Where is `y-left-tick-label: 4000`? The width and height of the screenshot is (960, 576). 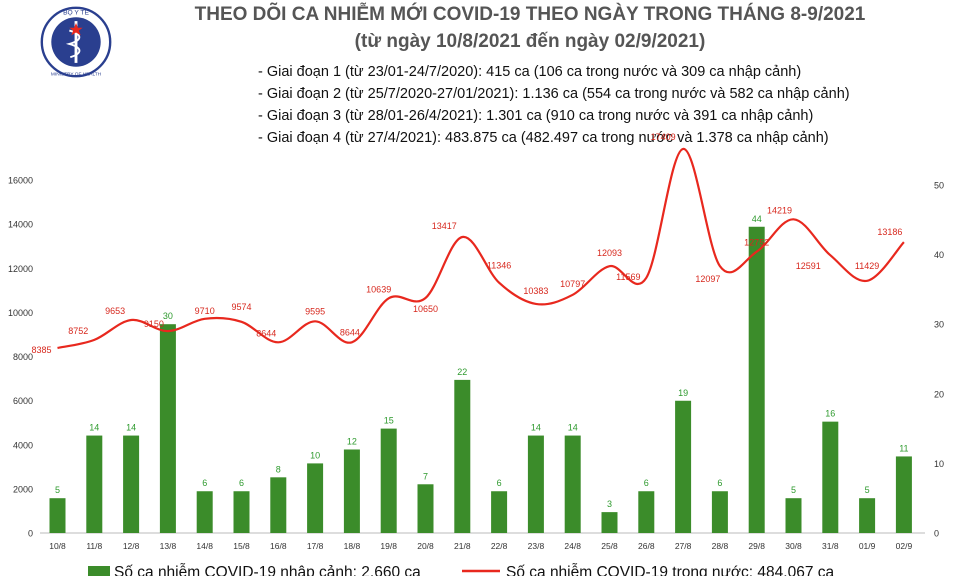 y-left-tick-label: 4000 is located at coordinates (23, 445).